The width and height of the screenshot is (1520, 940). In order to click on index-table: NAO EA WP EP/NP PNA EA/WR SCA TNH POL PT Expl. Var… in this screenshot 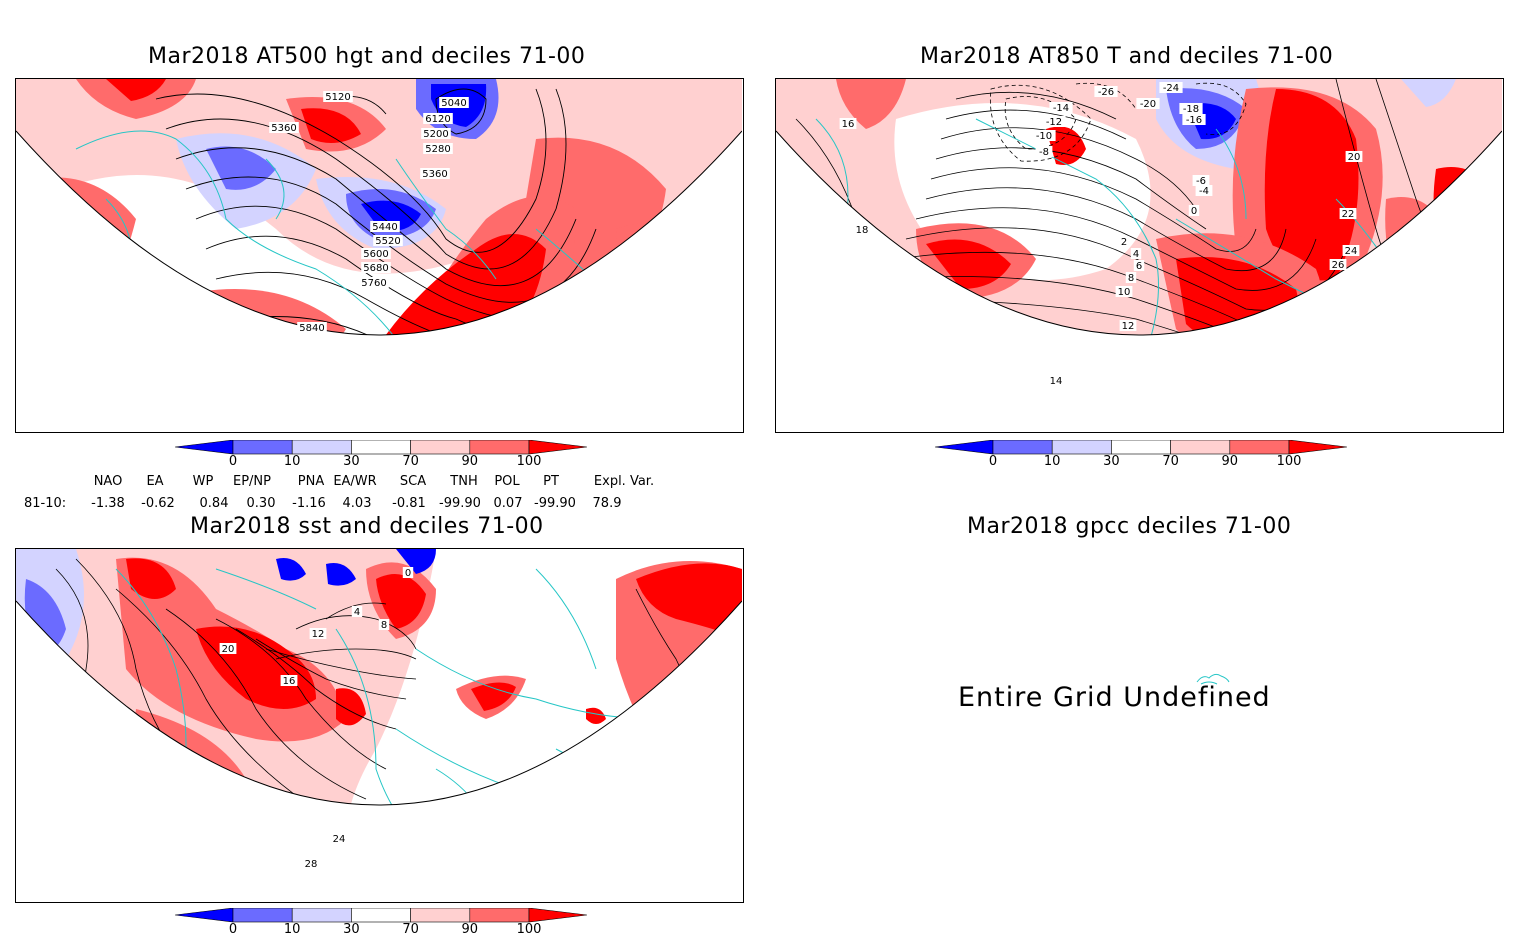, I will do `click(380, 494)`.